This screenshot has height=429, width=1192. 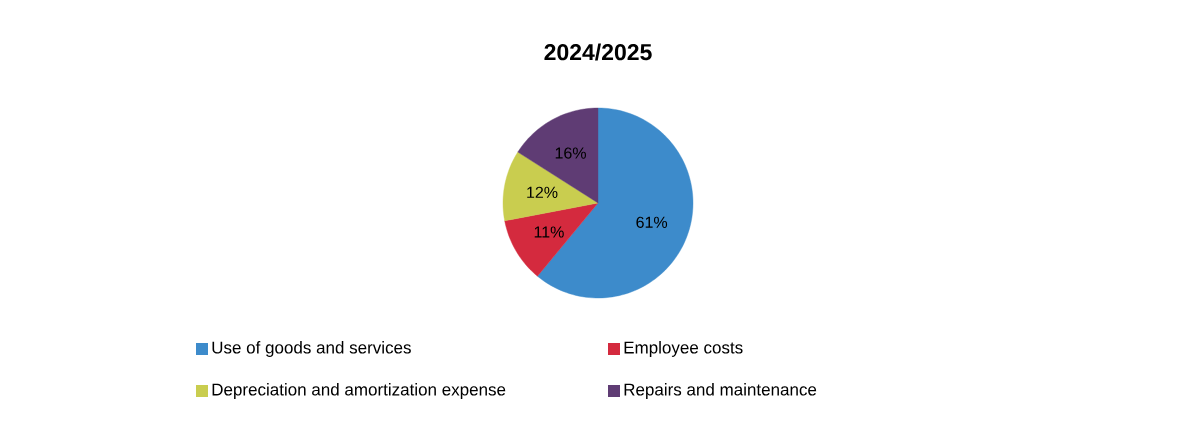 What do you see at coordinates (720, 391) in the screenshot?
I see `legend-label: Repairs and maintenance` at bounding box center [720, 391].